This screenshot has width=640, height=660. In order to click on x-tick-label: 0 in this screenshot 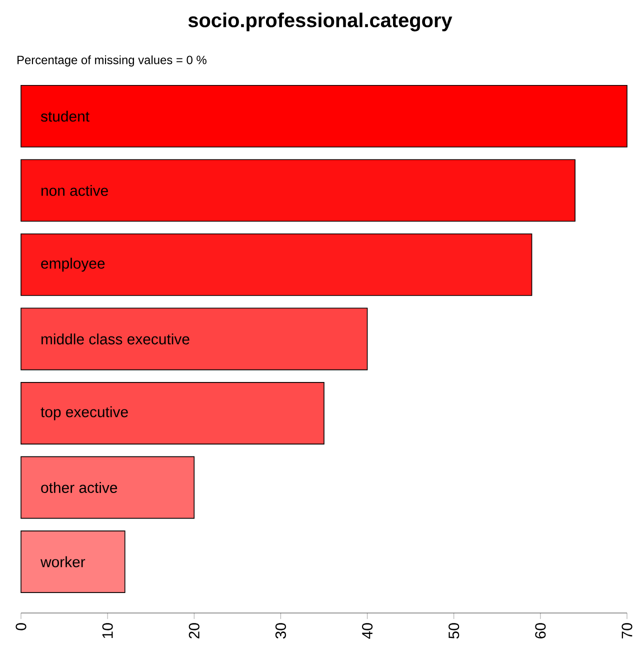, I will do `click(21, 626)`.